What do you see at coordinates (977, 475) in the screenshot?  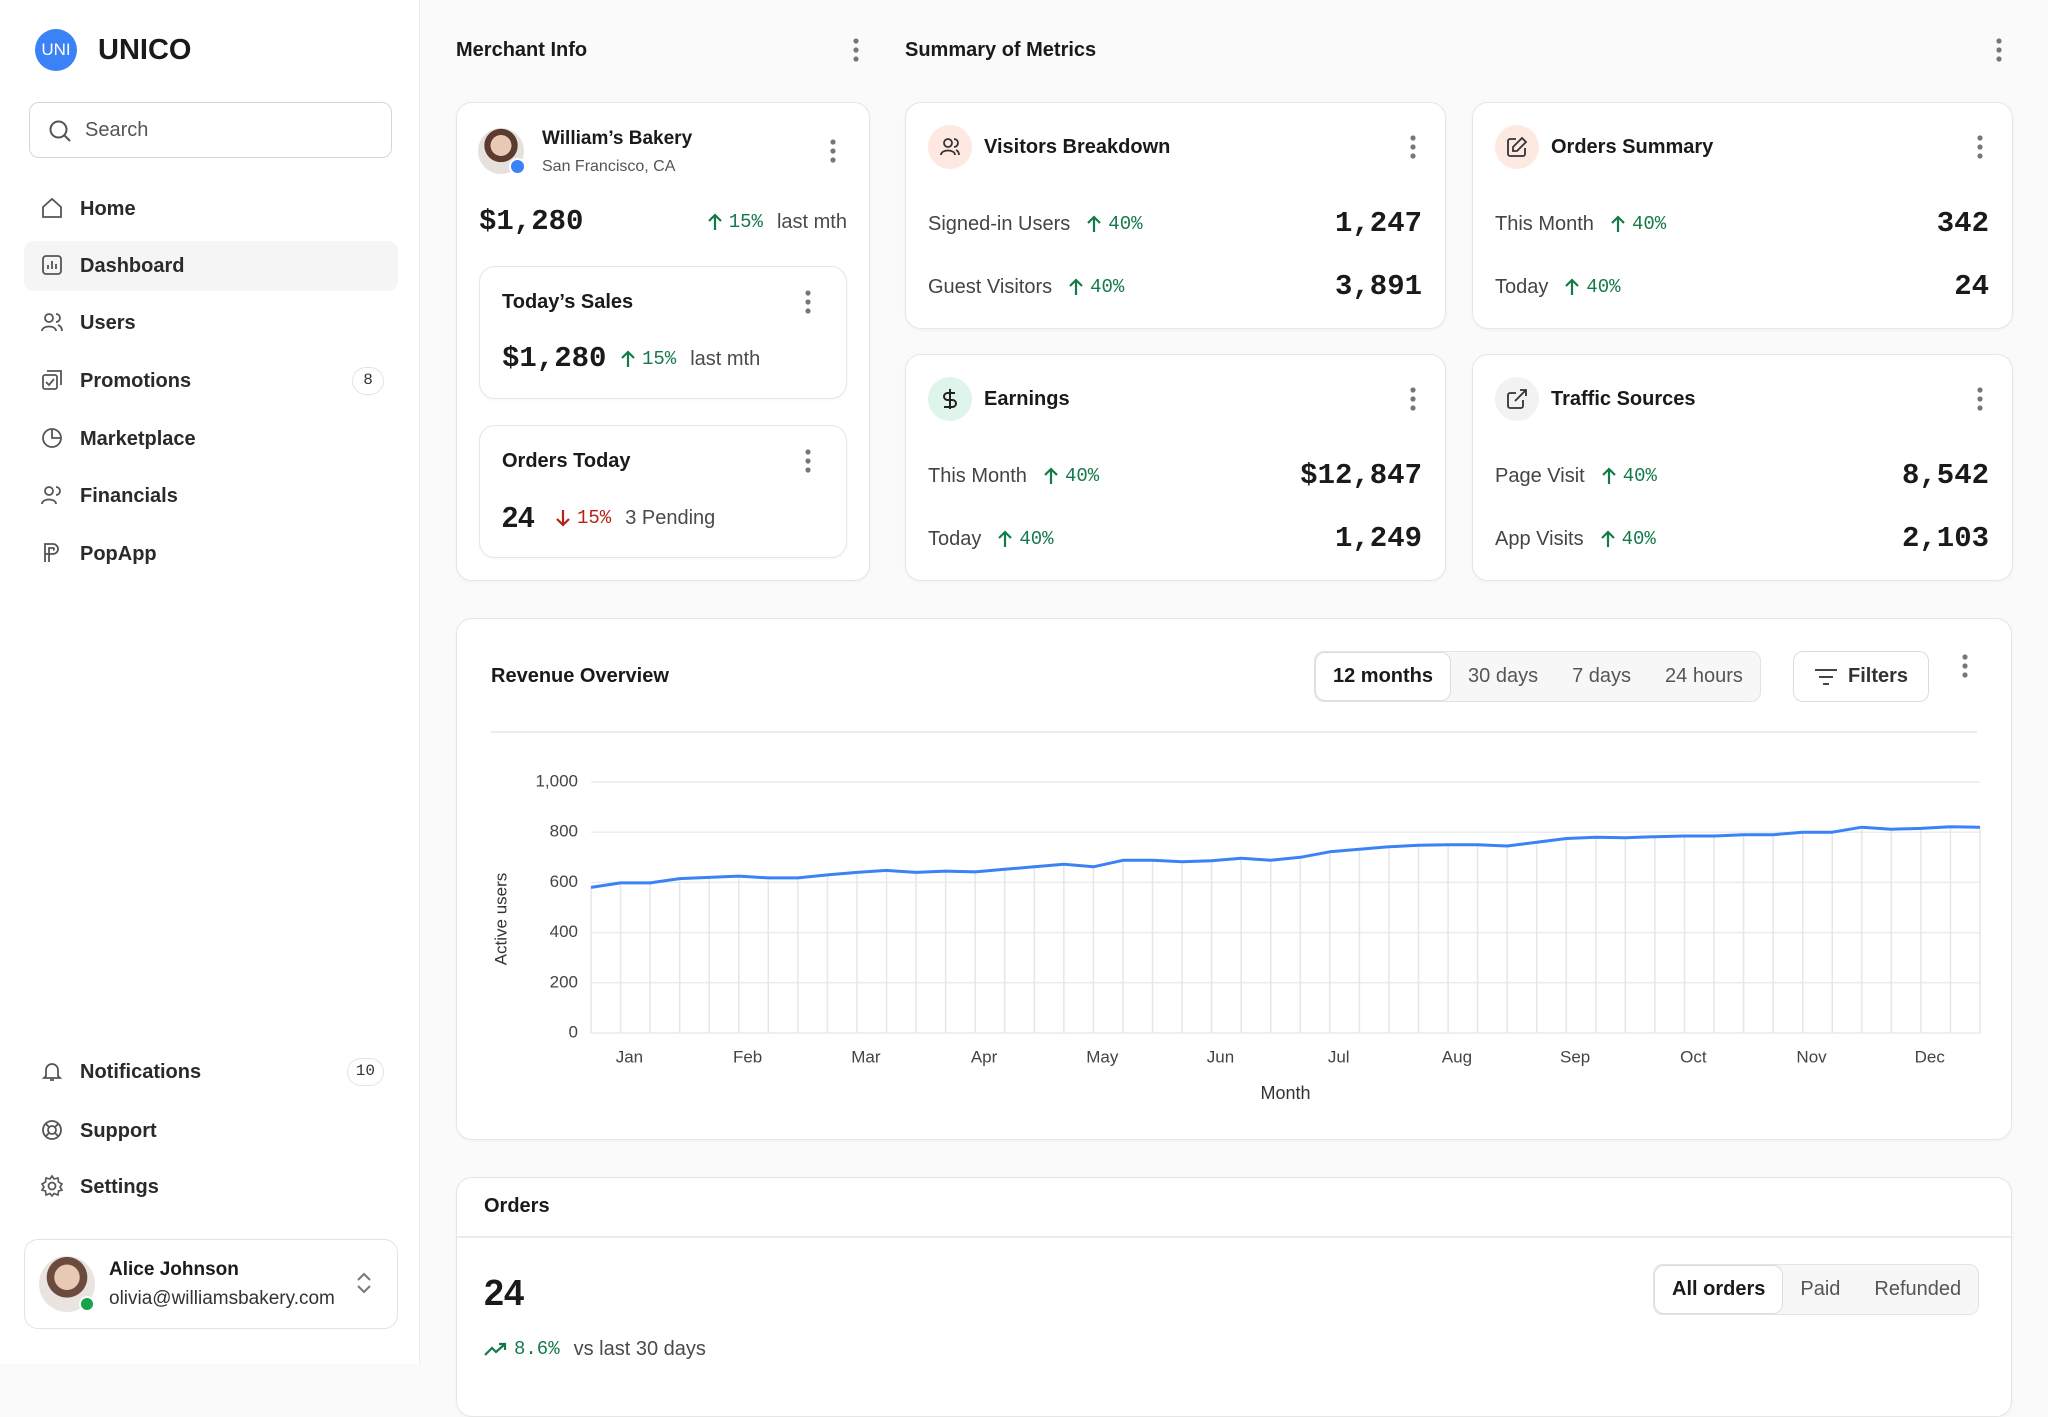 I see `metric-label: This Month` at bounding box center [977, 475].